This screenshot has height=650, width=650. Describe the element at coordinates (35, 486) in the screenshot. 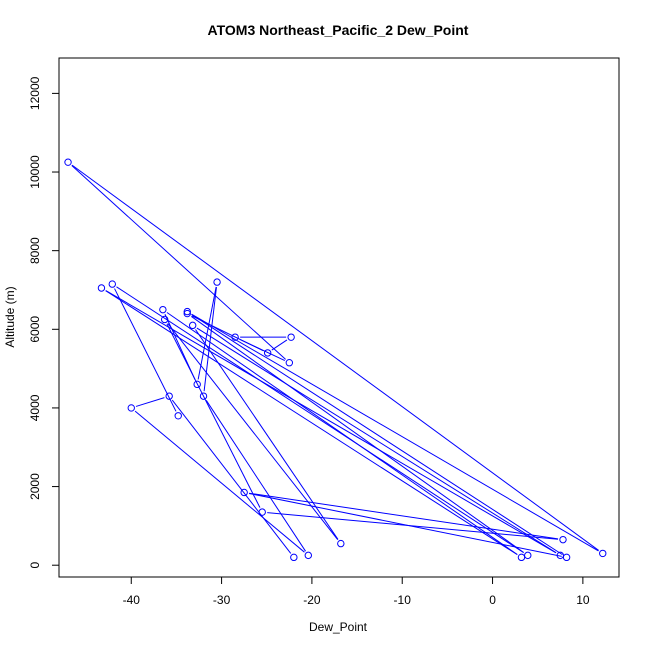

I see `y-tick-label: 2000` at that location.